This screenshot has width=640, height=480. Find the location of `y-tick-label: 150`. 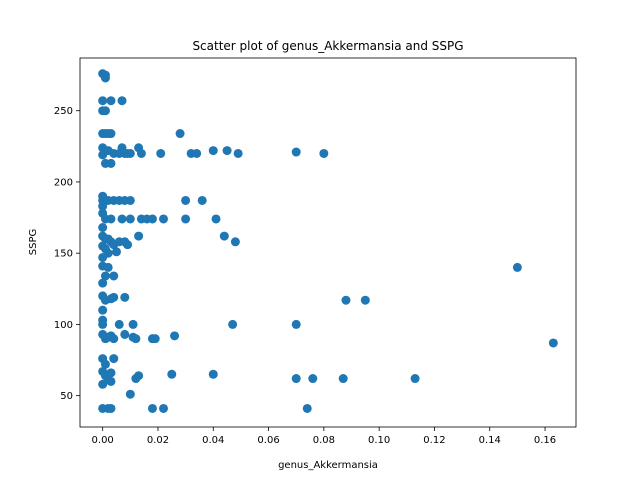

y-tick-label: 150 is located at coordinates (63, 254).